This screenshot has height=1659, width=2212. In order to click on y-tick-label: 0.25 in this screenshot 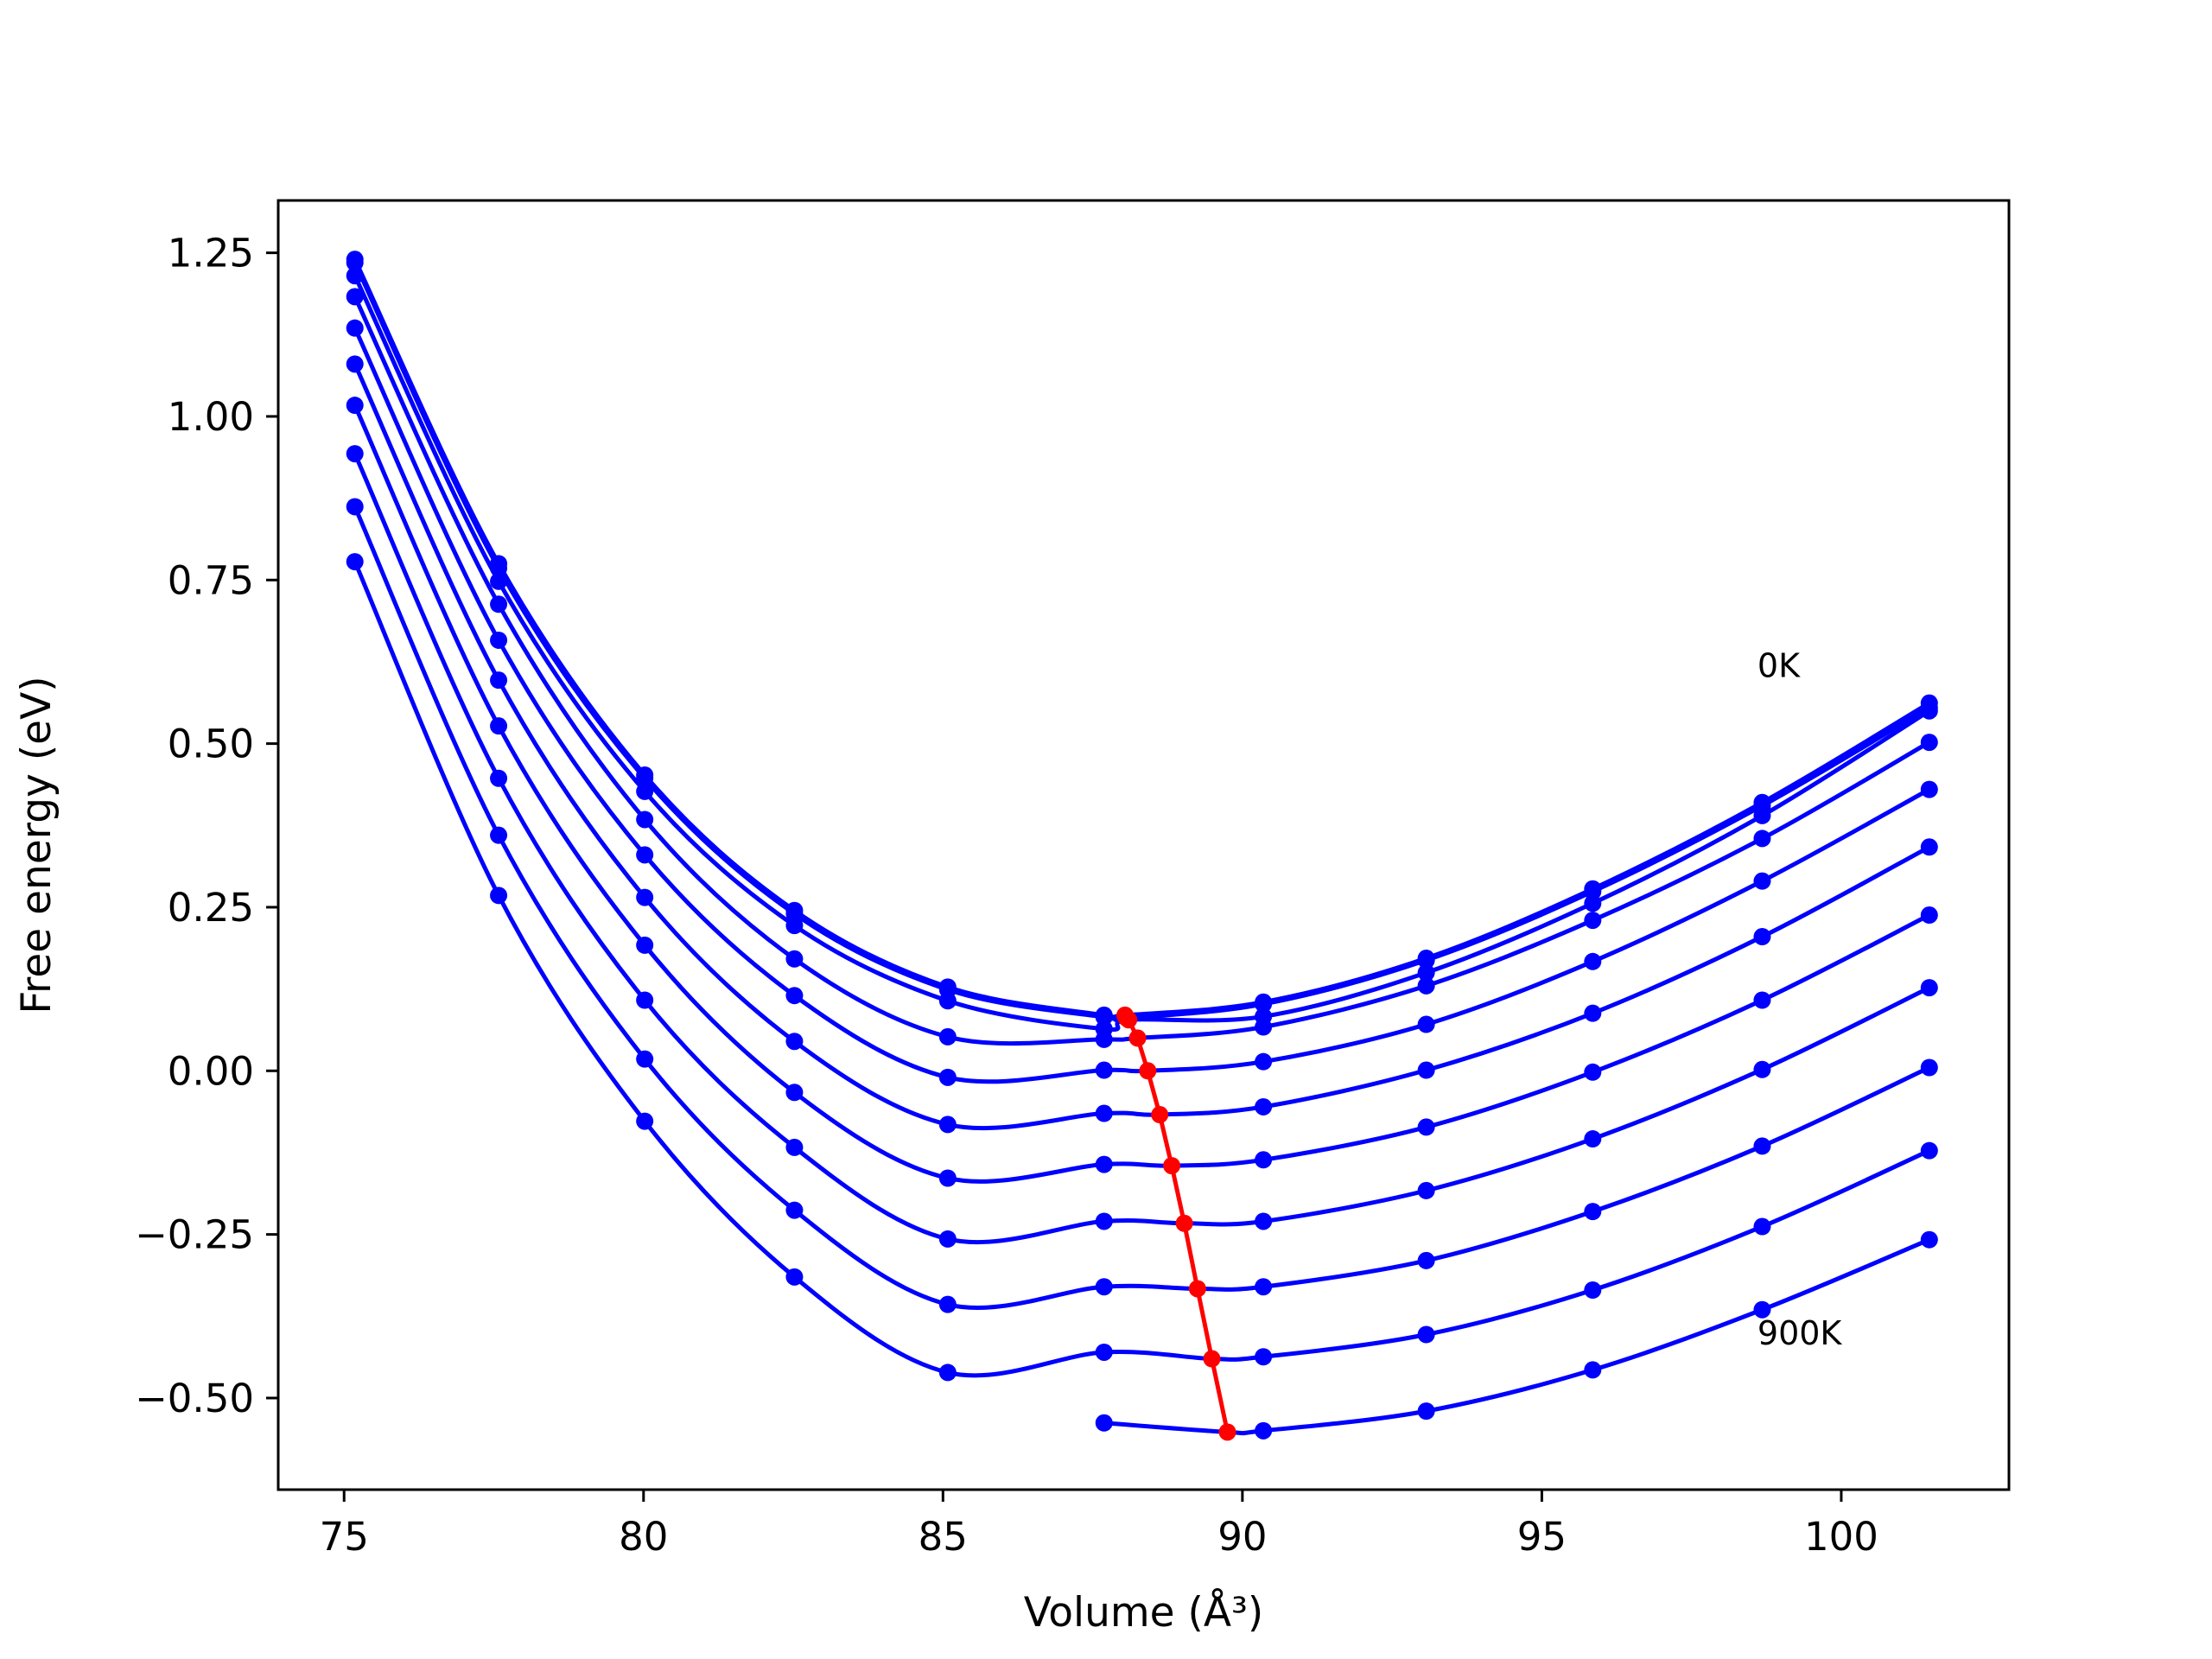, I will do `click(211, 908)`.